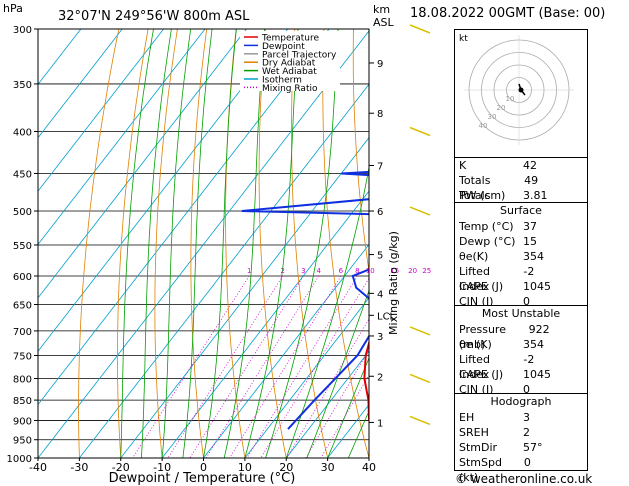 This screenshot has height=486, width=629. What do you see at coordinates (474, 256) in the screenshot?
I see `row-key: θe(K)` at bounding box center [474, 256].